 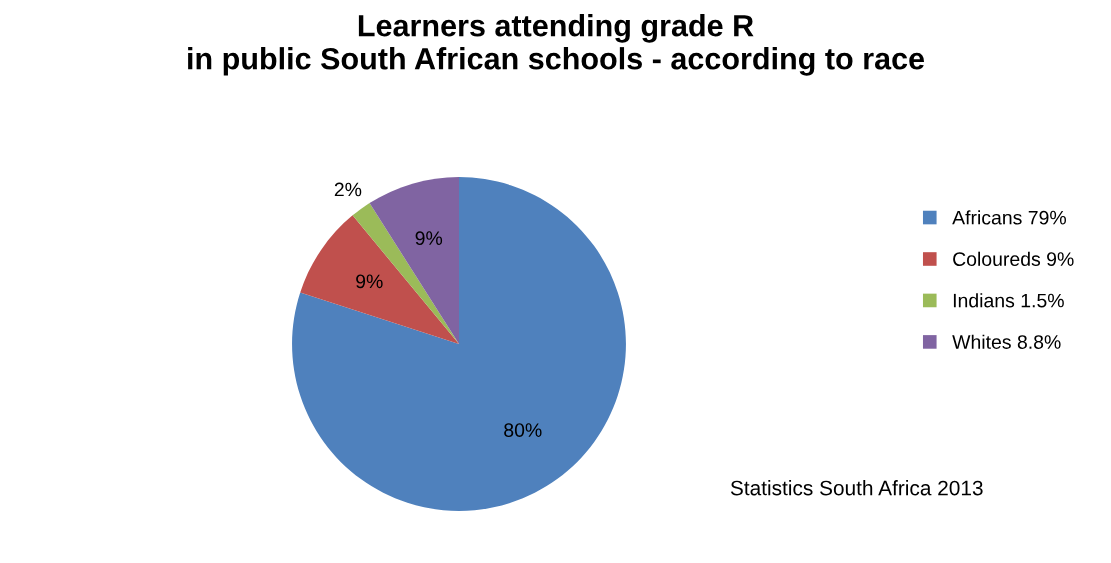 I want to click on legend-label: Coloureds 9%, so click(x=1013, y=258).